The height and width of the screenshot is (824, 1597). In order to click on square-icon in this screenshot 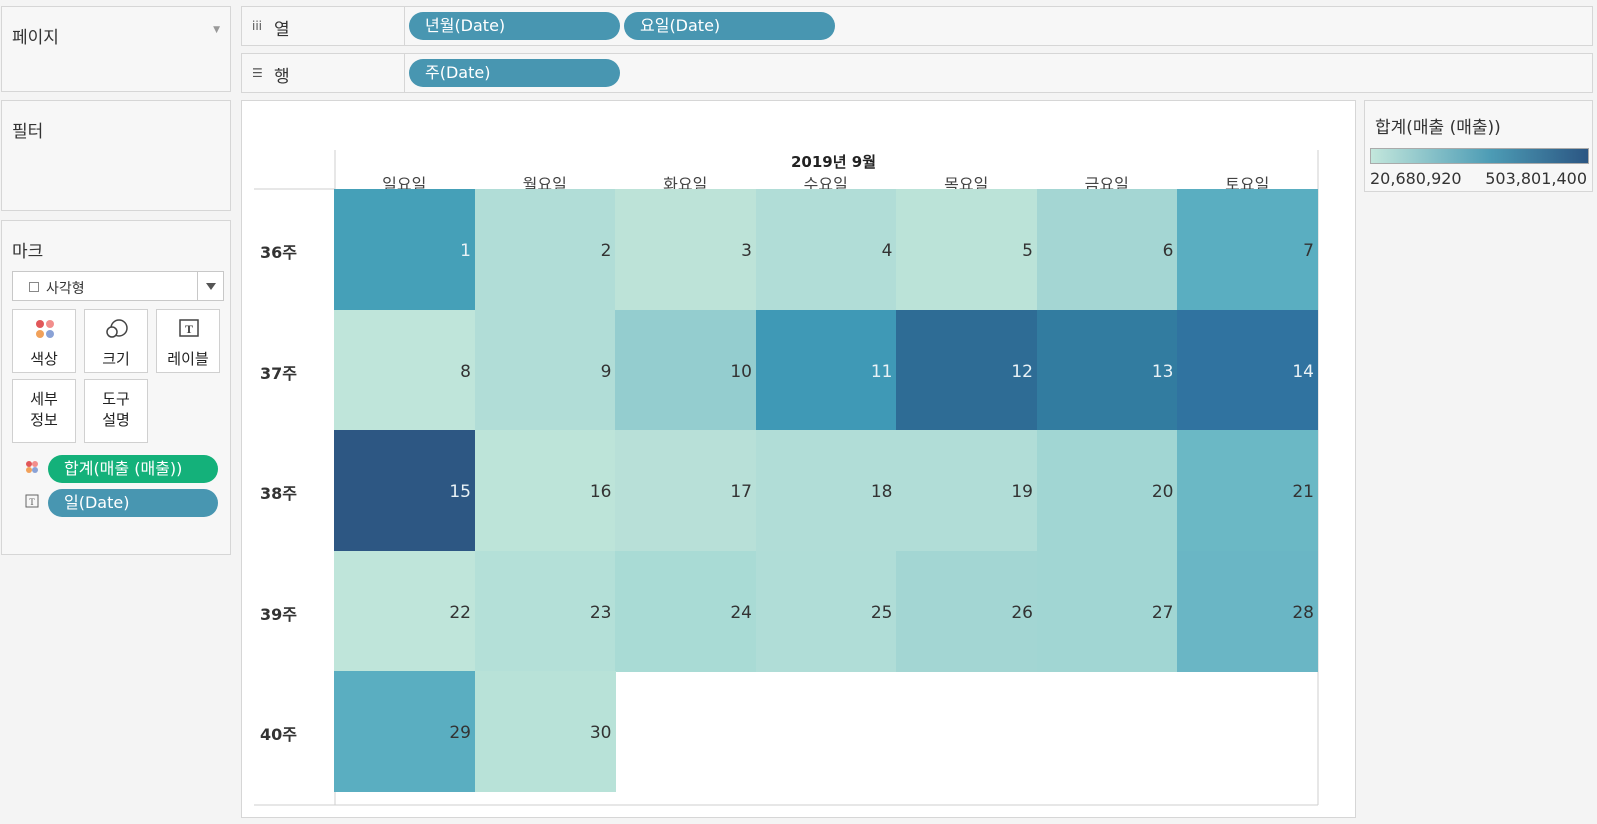, I will do `click(34, 287)`.